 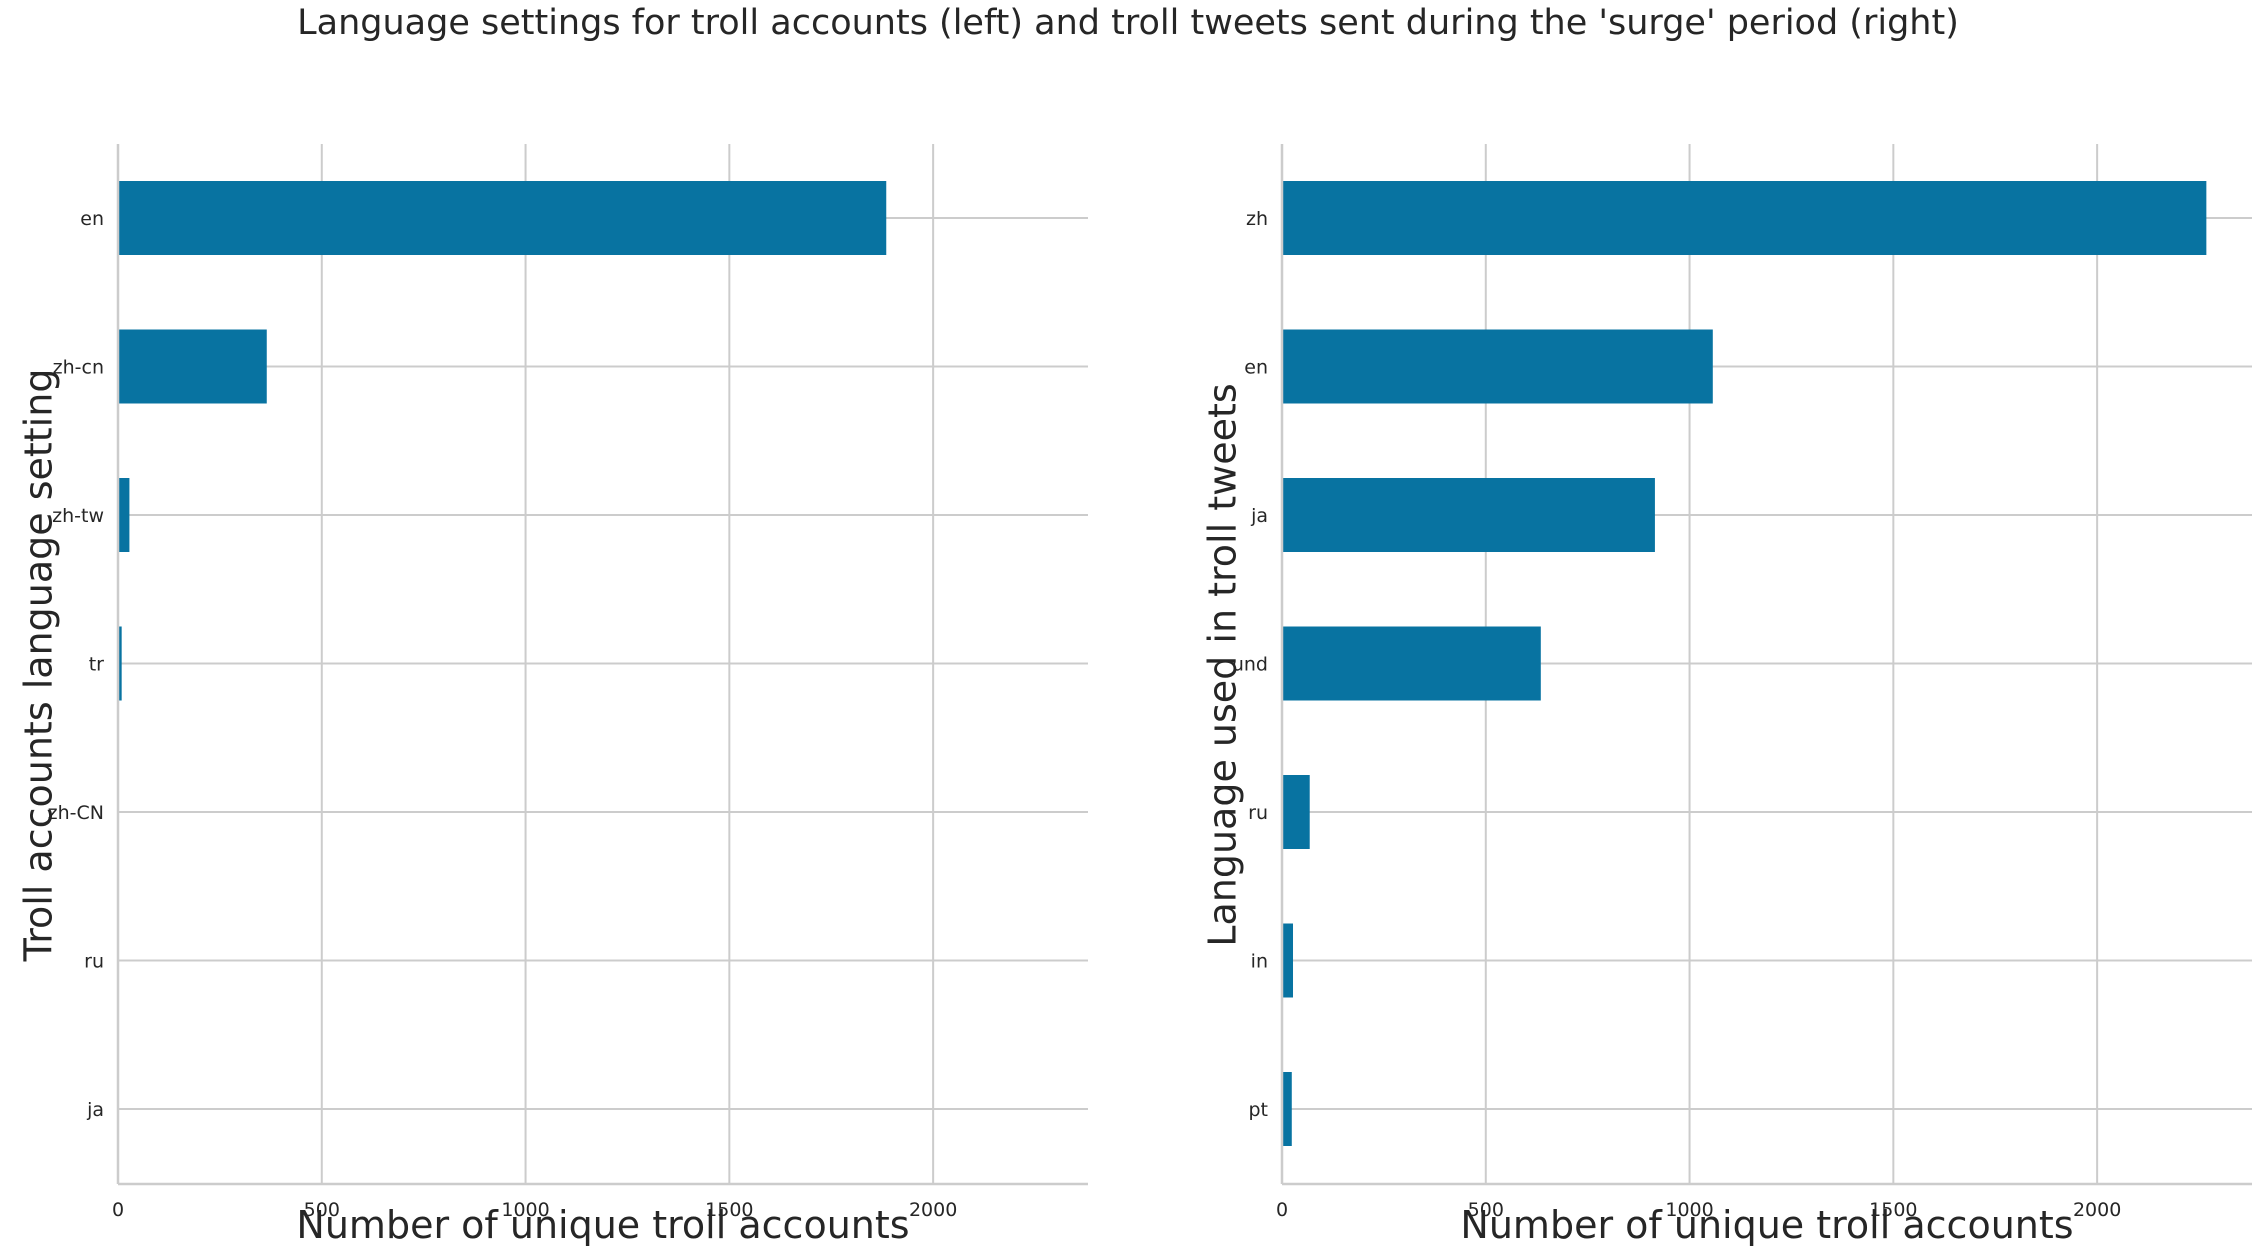 I want to click on right-y-tick-label: in, so click(x=1259, y=962).